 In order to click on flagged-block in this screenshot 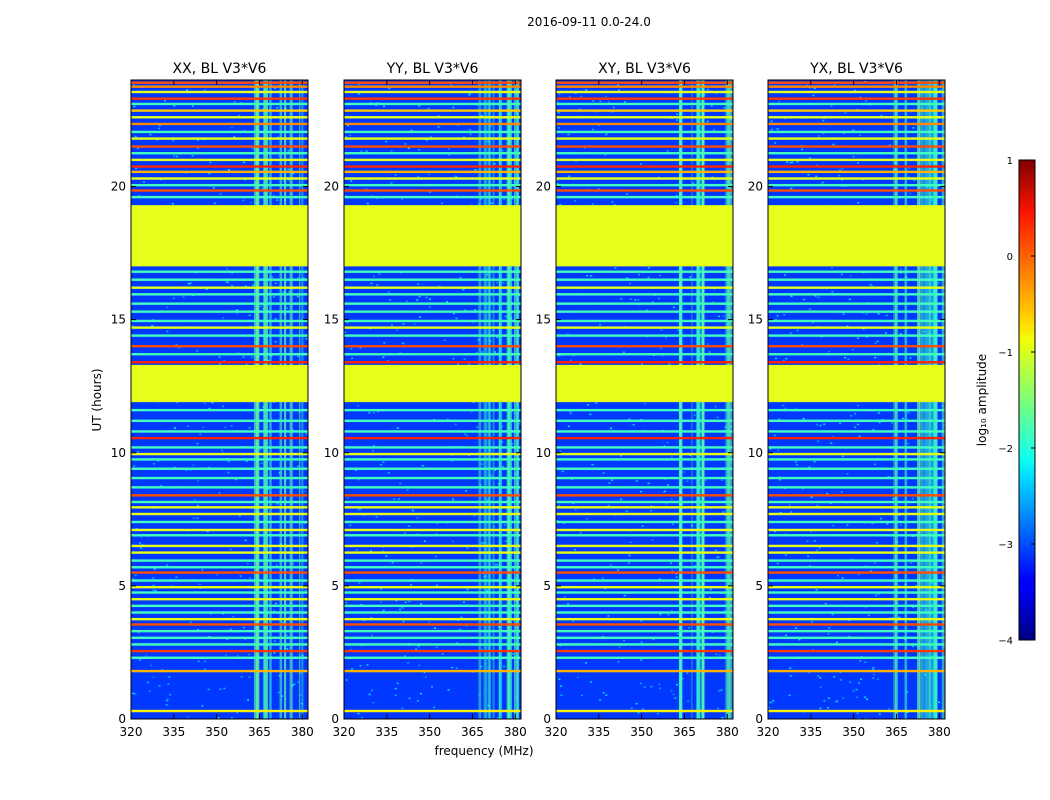, I will do `click(219, 236)`.